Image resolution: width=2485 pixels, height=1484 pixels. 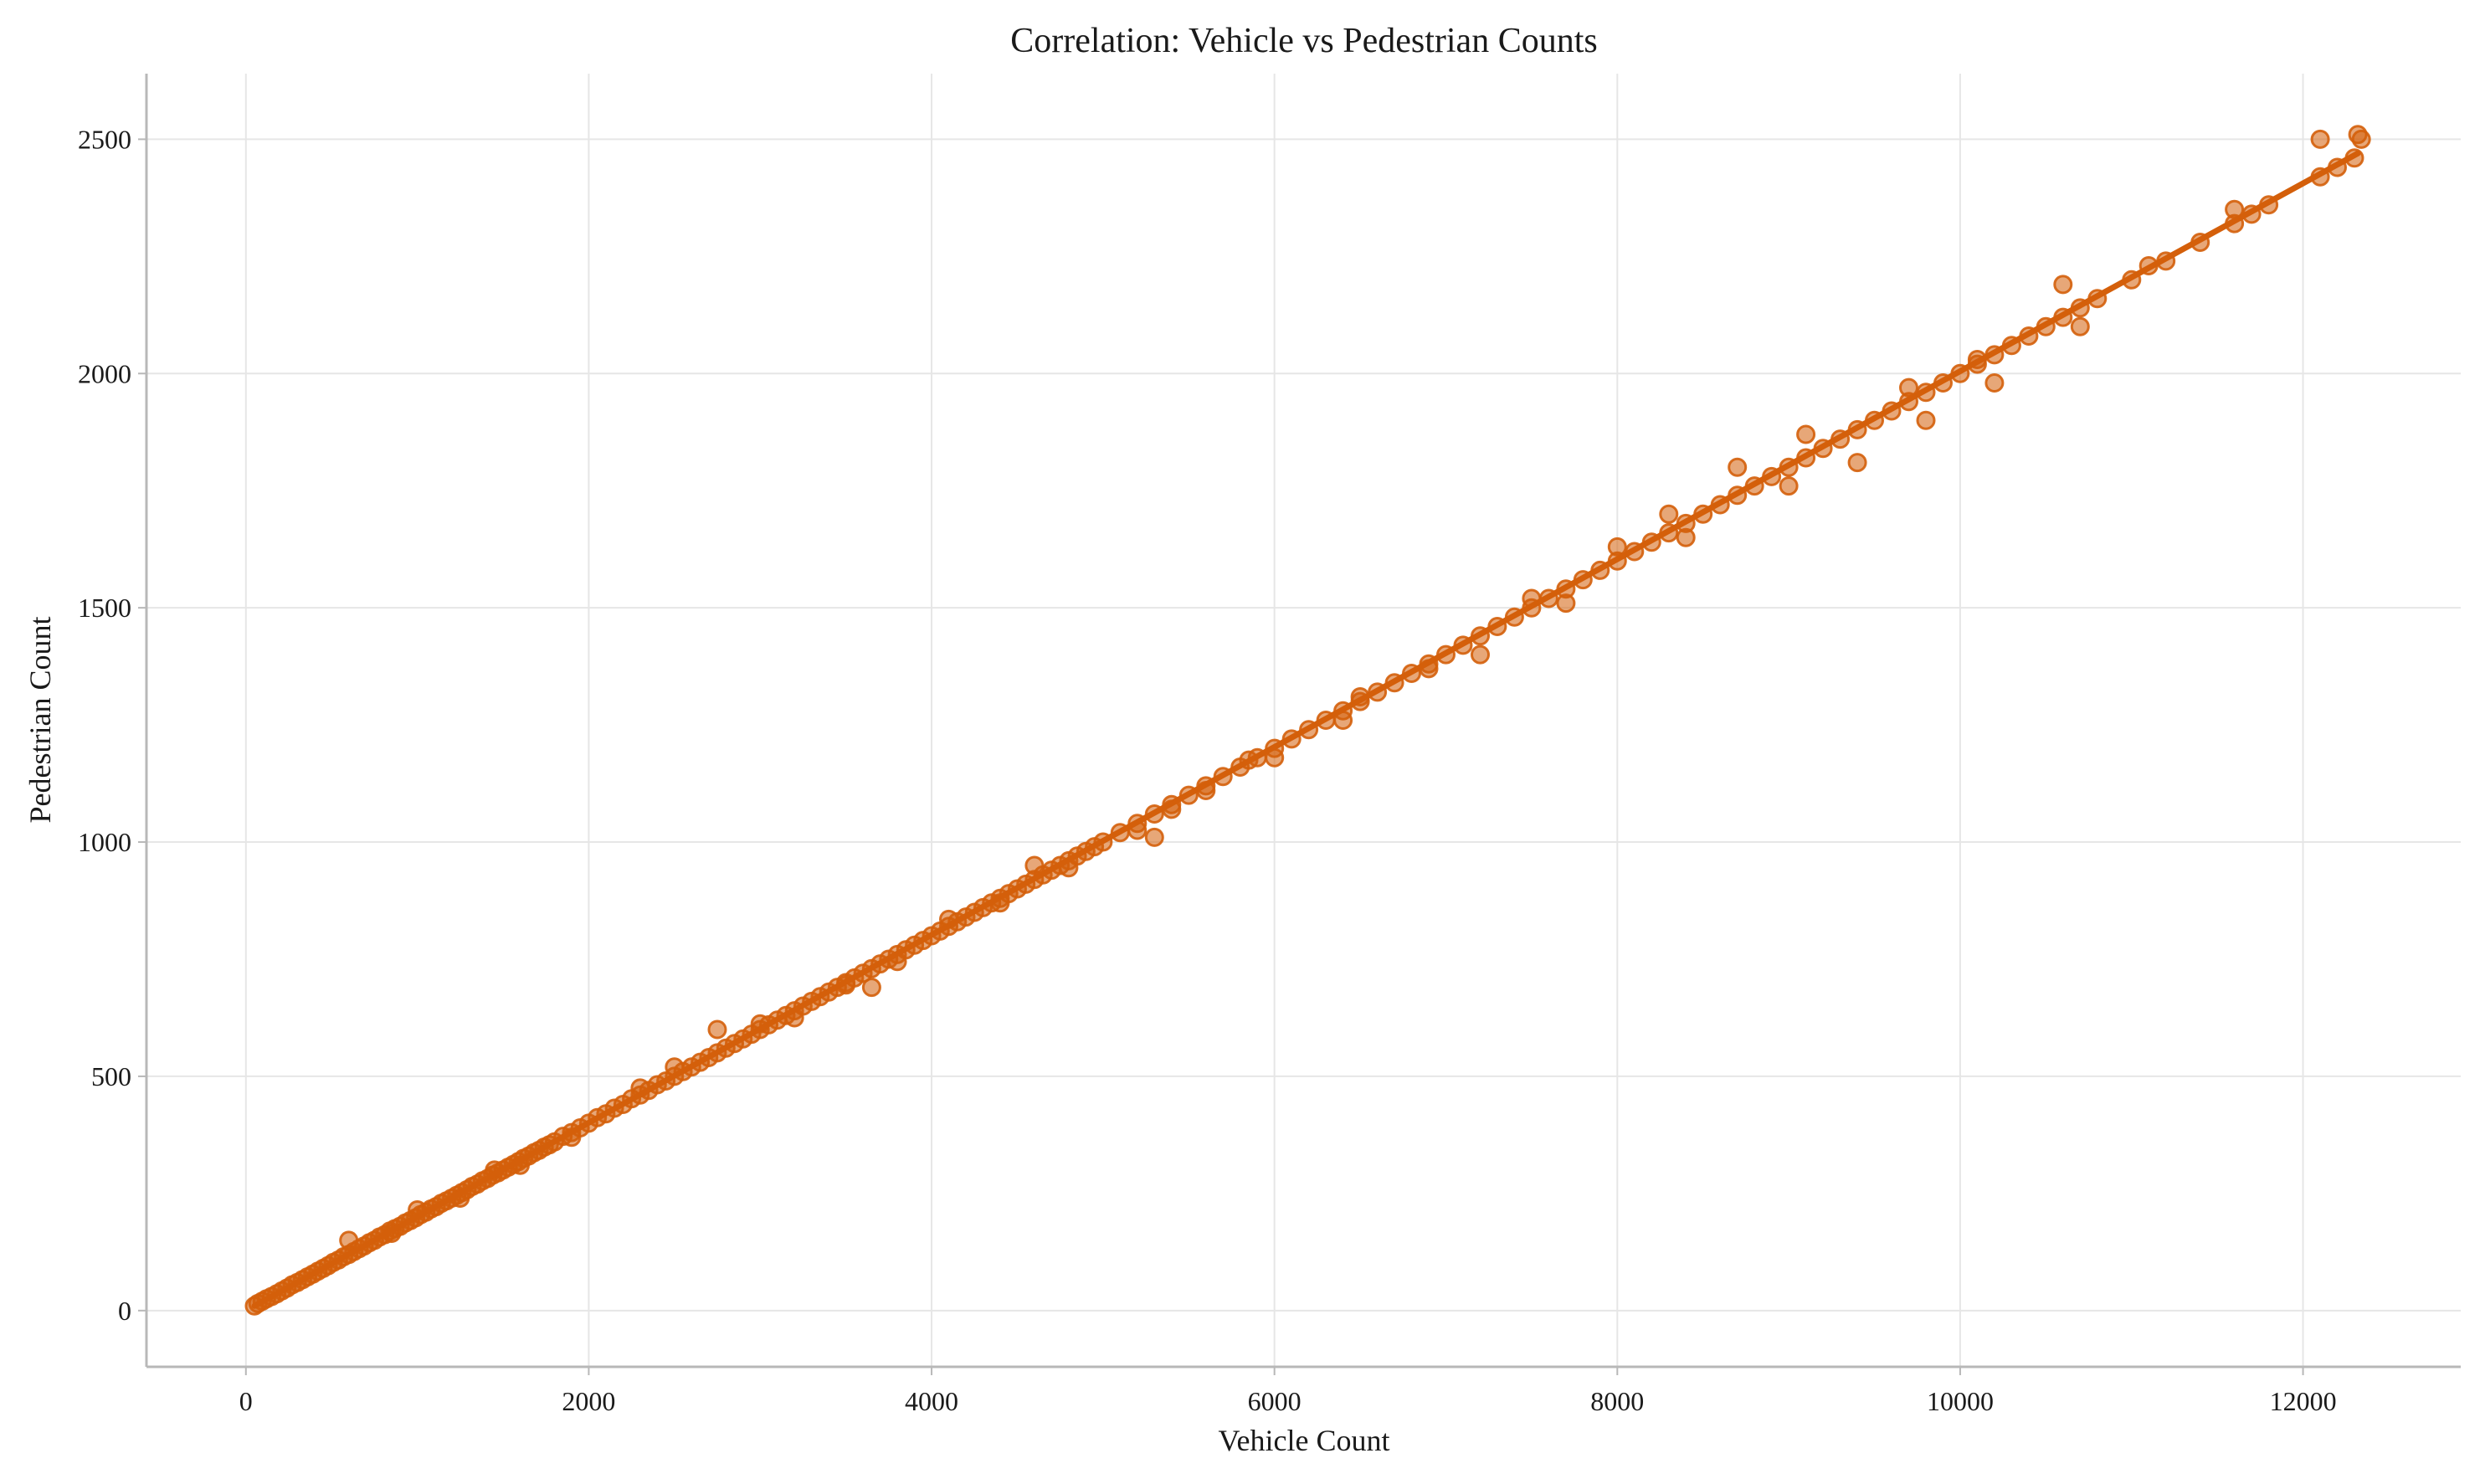 I want to click on x-tick-label: 4000, so click(x=931, y=1401).